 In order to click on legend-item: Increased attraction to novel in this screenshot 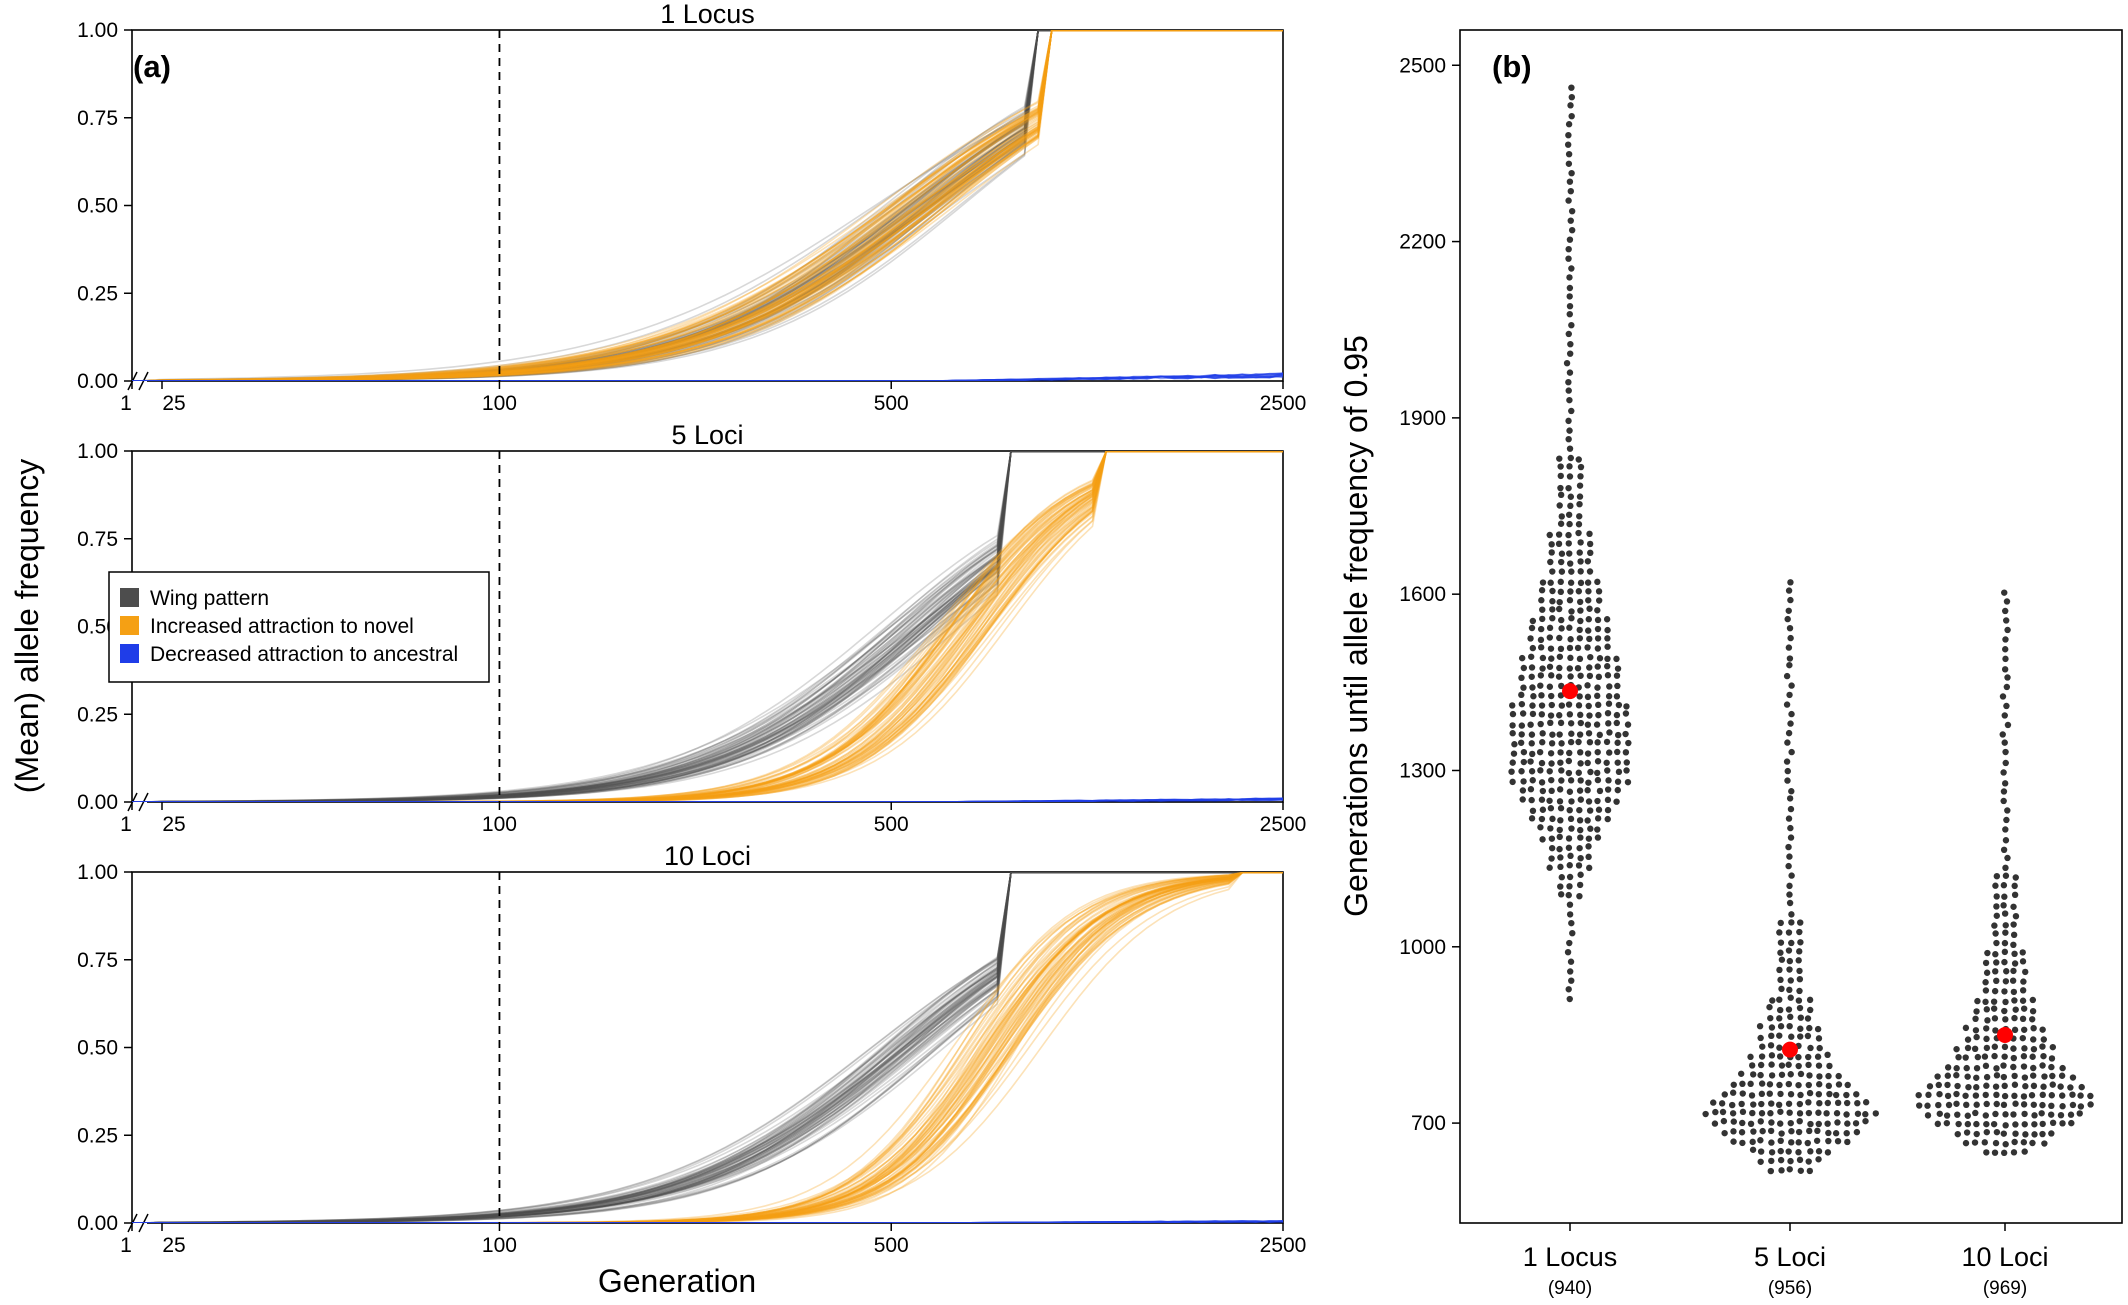, I will do `click(267, 626)`.